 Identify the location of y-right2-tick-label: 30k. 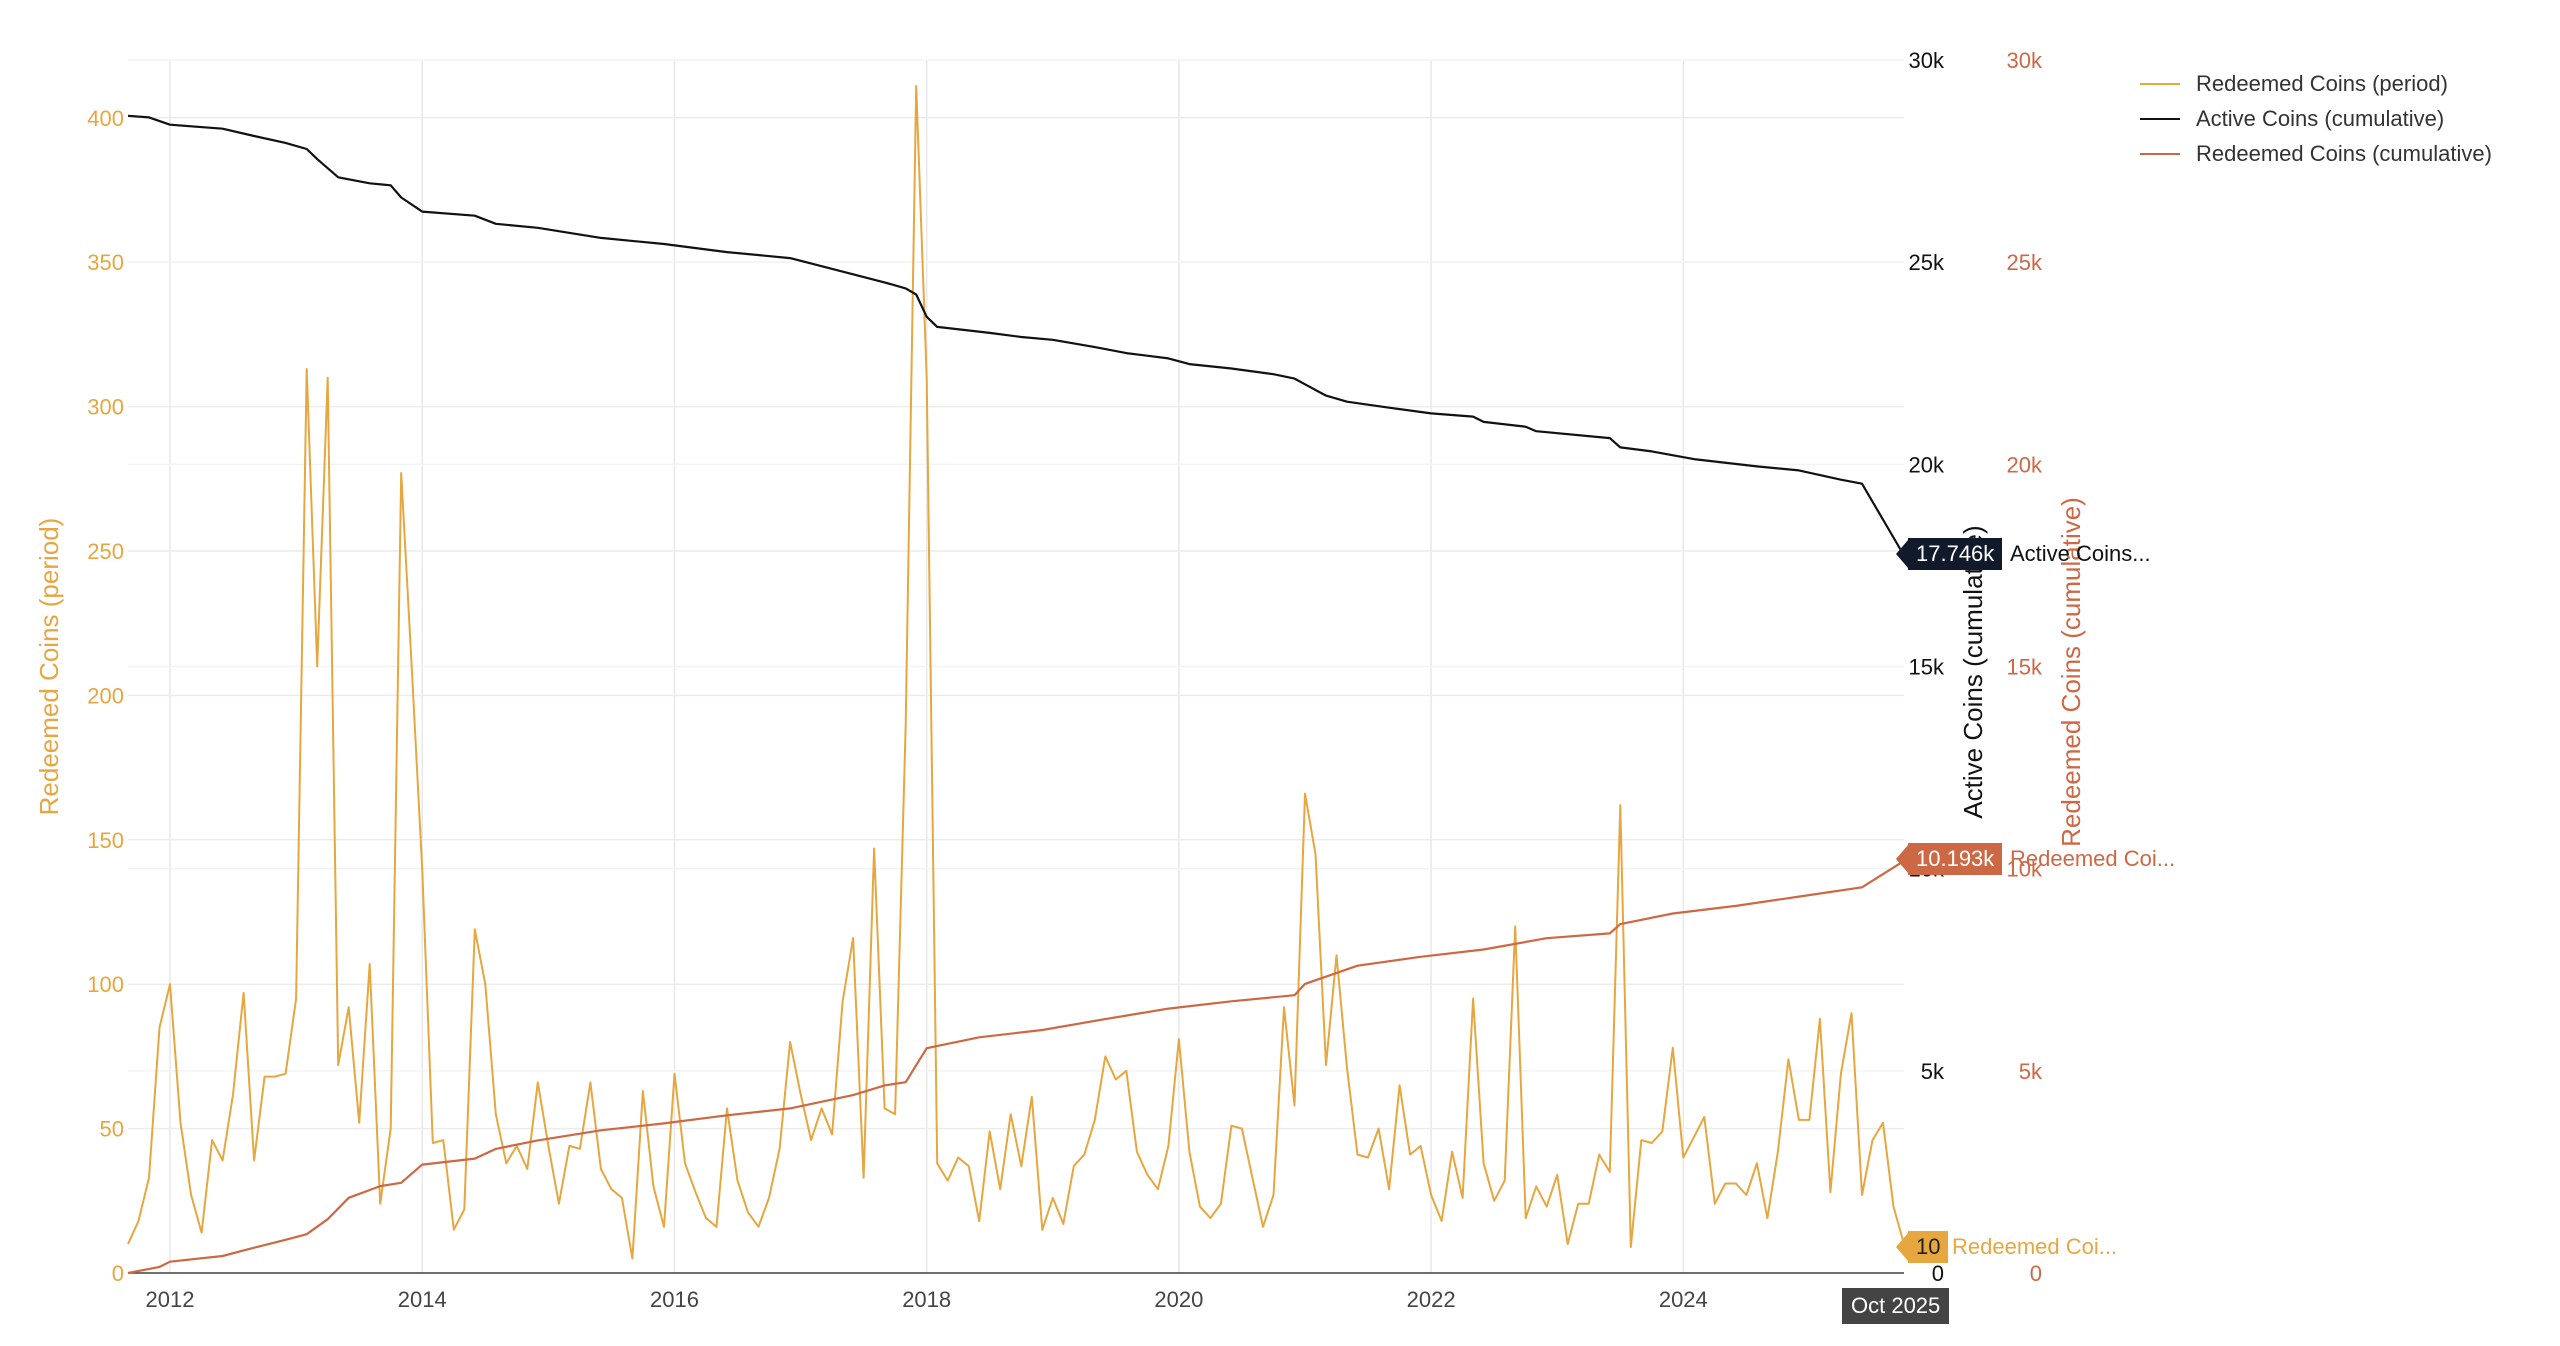
(2025, 60).